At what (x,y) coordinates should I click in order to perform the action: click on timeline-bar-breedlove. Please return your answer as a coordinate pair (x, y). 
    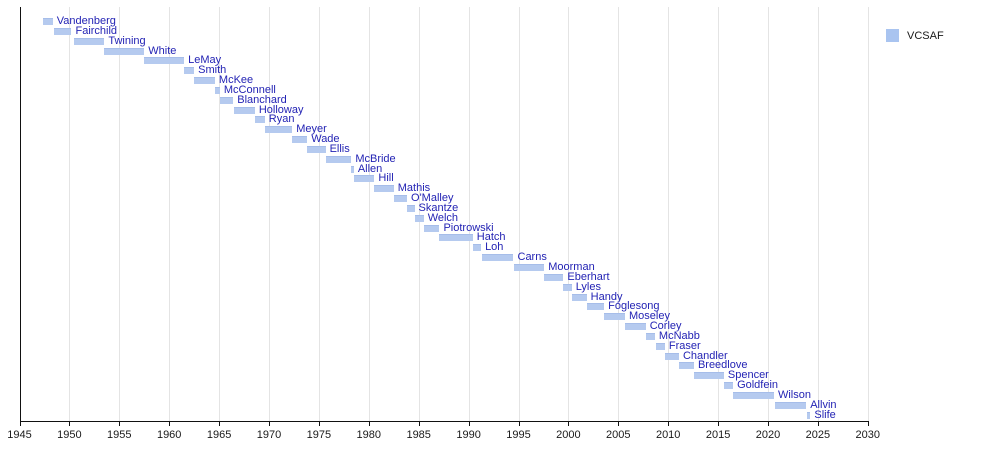
    Looking at the image, I should click on (686, 366).